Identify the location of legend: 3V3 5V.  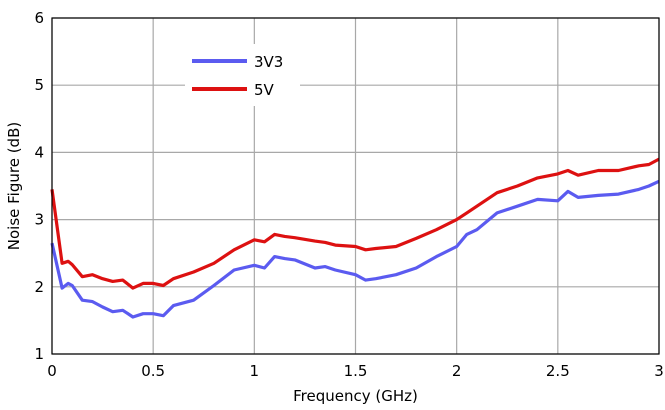
(242, 75).